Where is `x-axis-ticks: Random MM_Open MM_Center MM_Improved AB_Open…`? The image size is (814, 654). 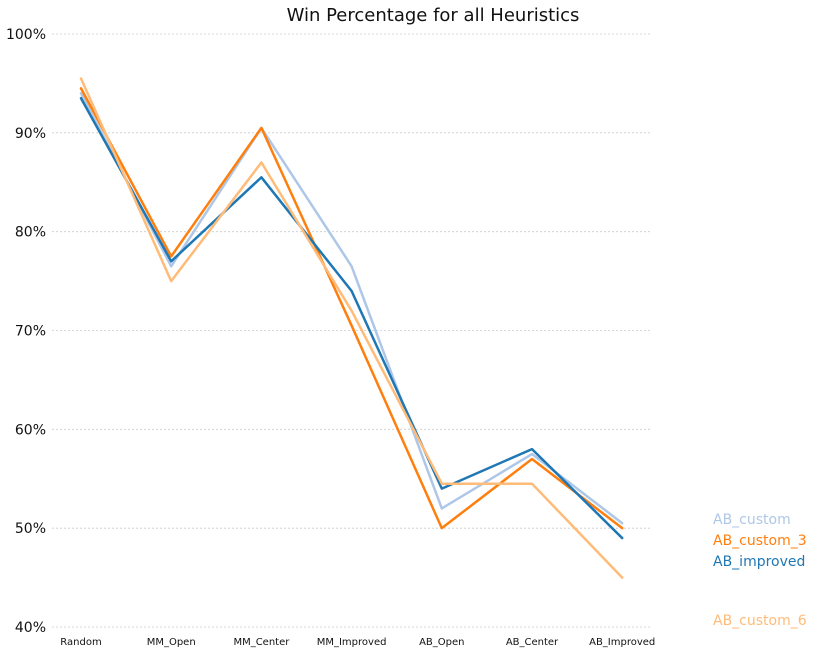
x-axis-ticks: Random MM_Open MM_Center MM_Improved AB_Open… is located at coordinates (357, 642).